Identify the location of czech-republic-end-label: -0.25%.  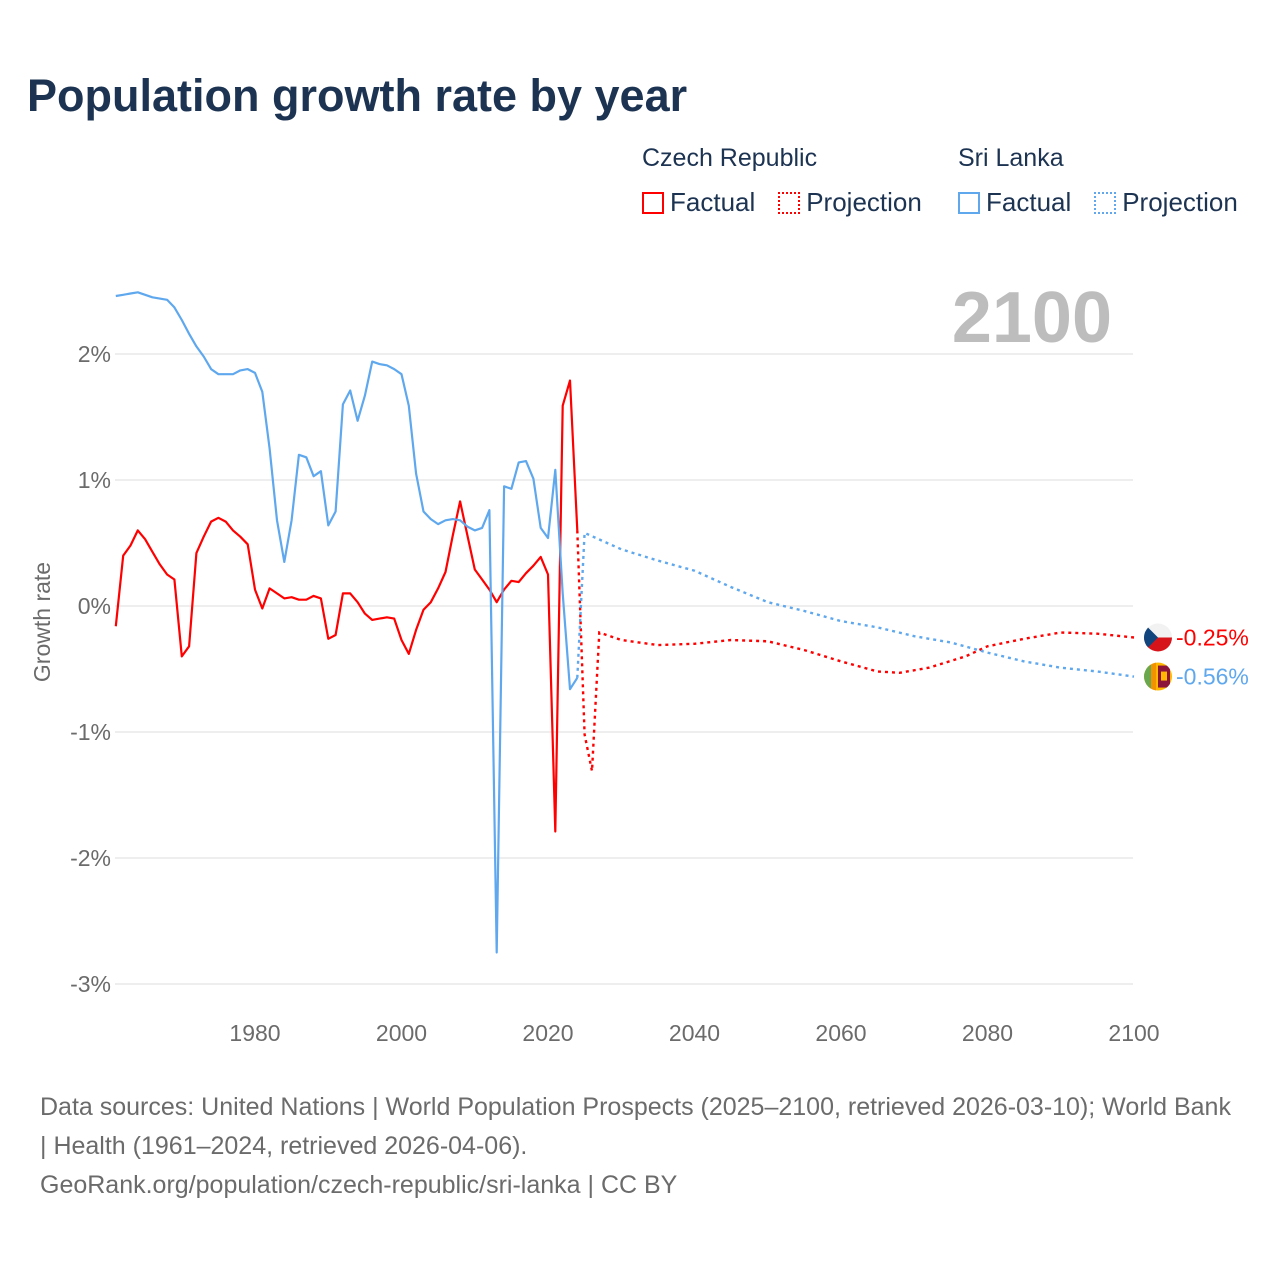
(1212, 638).